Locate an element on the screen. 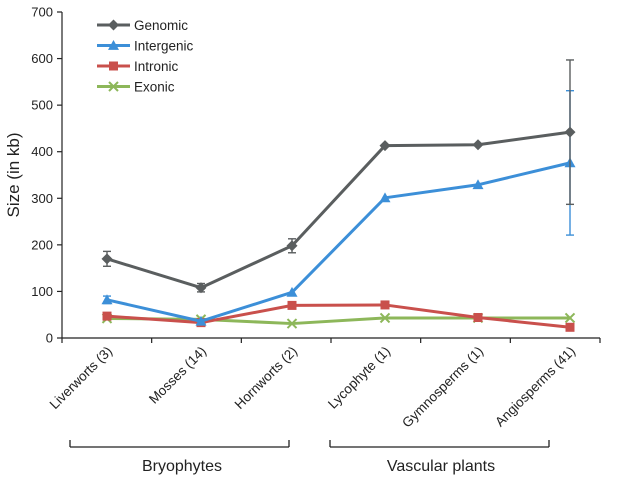 This screenshot has width=640, height=487. legend-item: Intergenic is located at coordinates (145, 46).